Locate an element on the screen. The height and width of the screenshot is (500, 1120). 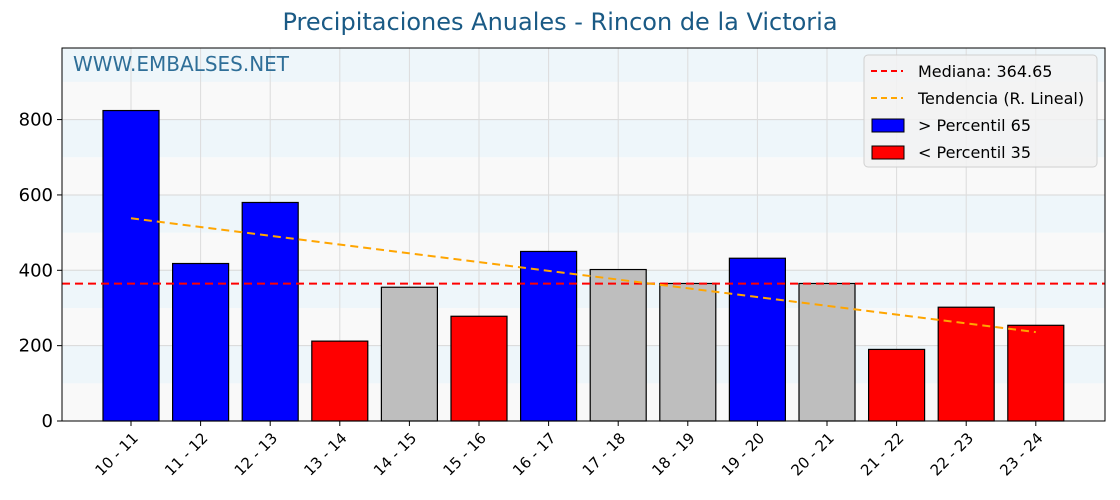
legend-label: < Percentil 35 is located at coordinates (974, 152).